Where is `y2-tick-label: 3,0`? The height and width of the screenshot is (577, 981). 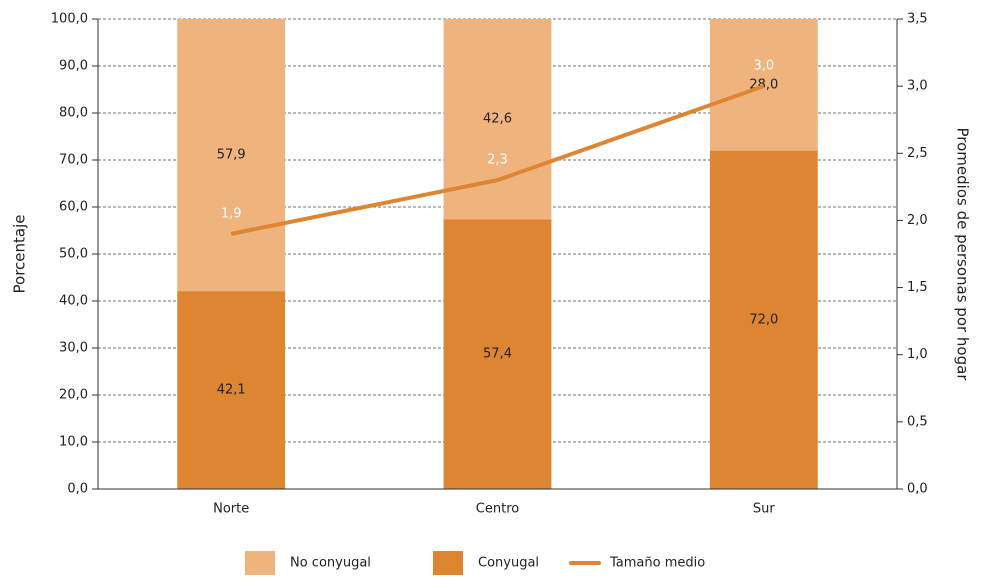 y2-tick-label: 3,0 is located at coordinates (917, 86).